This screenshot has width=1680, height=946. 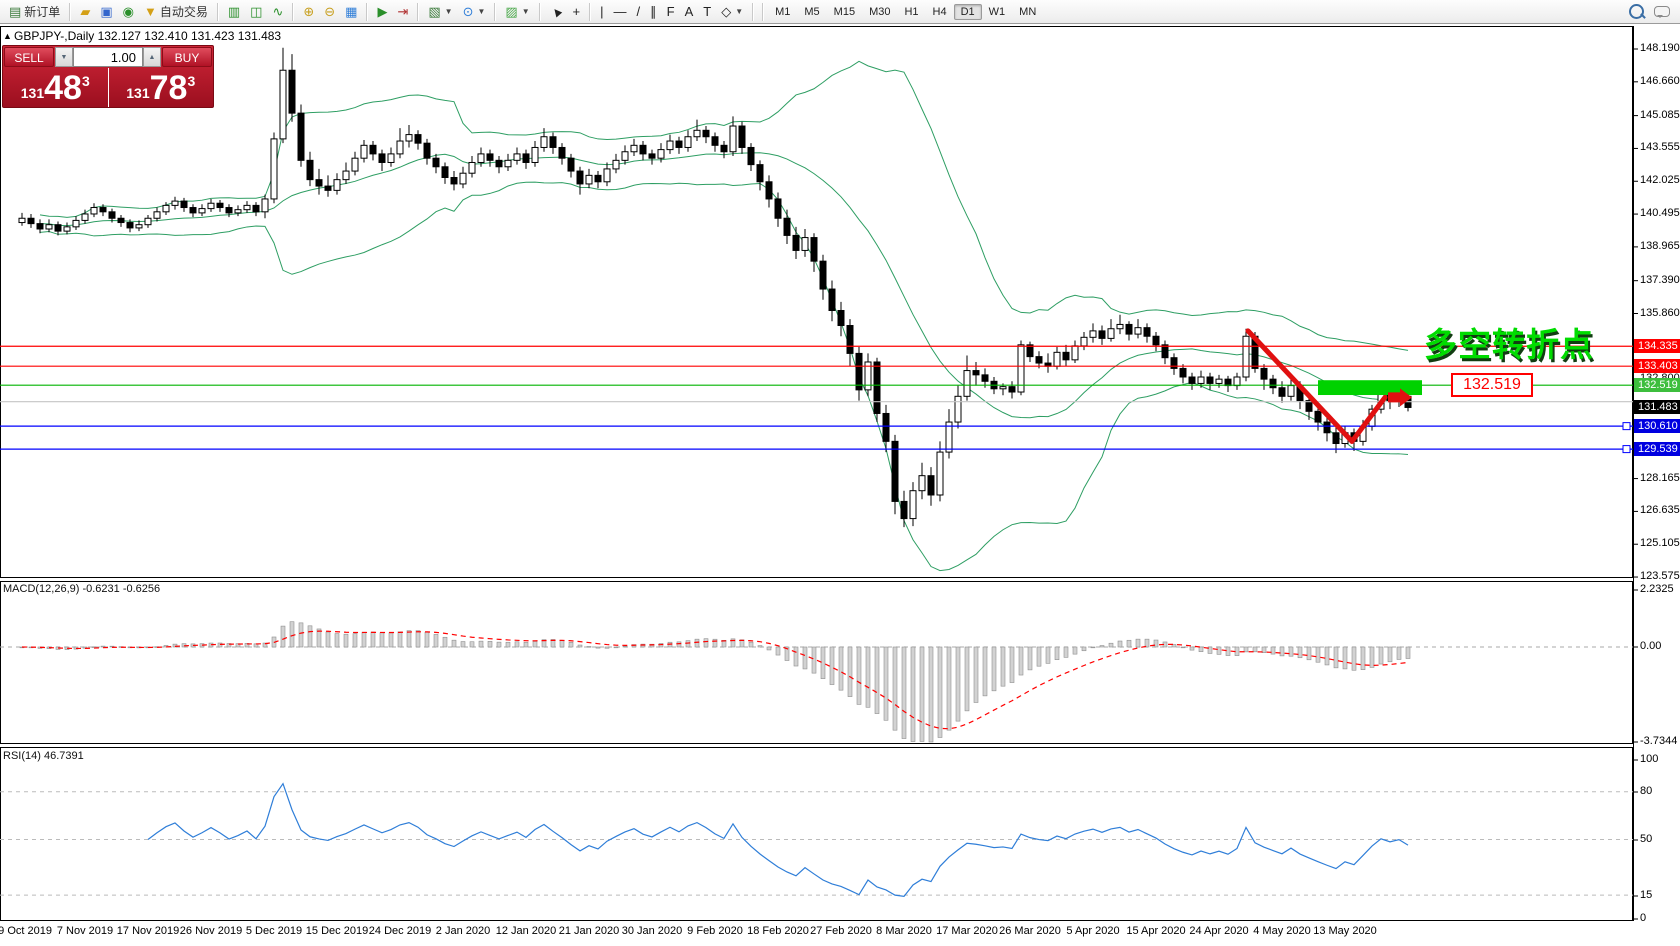 I want to click on chart-shift-button: ⇥, so click(x=402, y=12).